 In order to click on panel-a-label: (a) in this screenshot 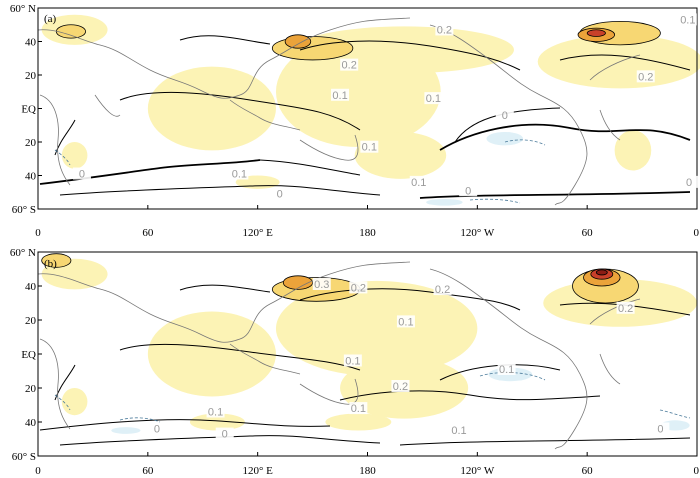, I will do `click(50, 19)`.